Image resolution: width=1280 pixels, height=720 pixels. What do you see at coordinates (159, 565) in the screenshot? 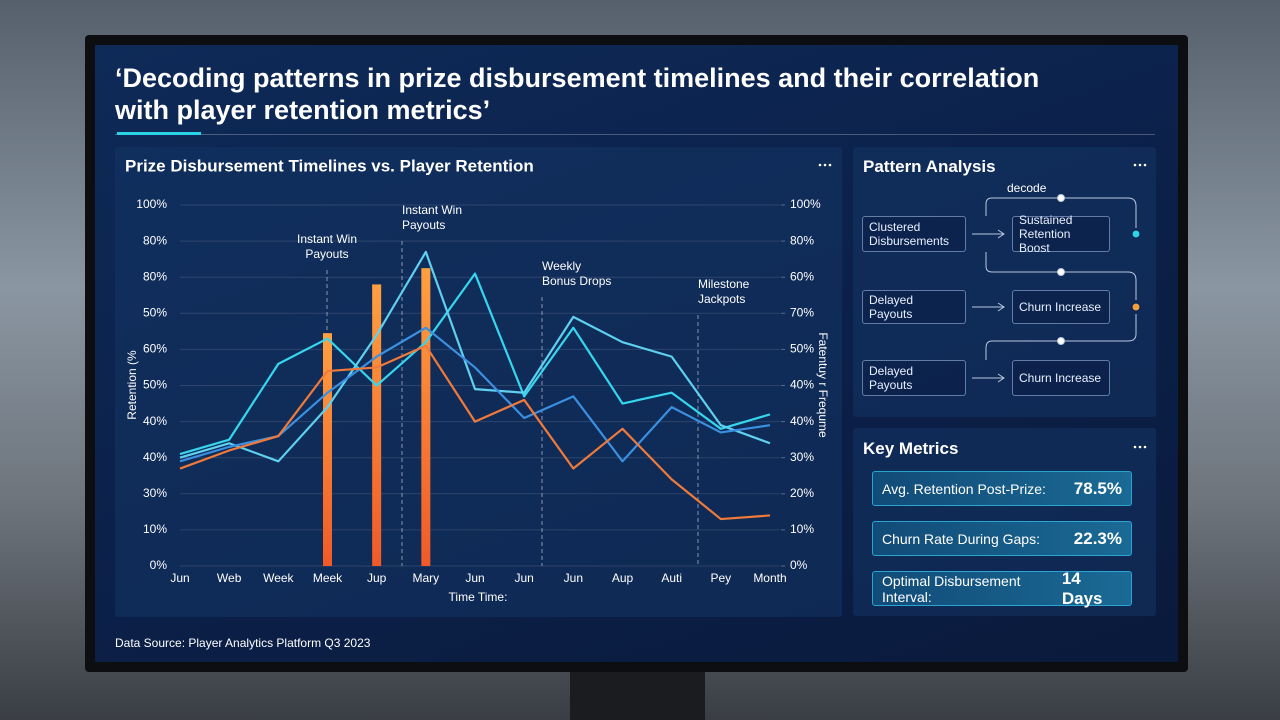
I see `y-tick-label: 0%` at bounding box center [159, 565].